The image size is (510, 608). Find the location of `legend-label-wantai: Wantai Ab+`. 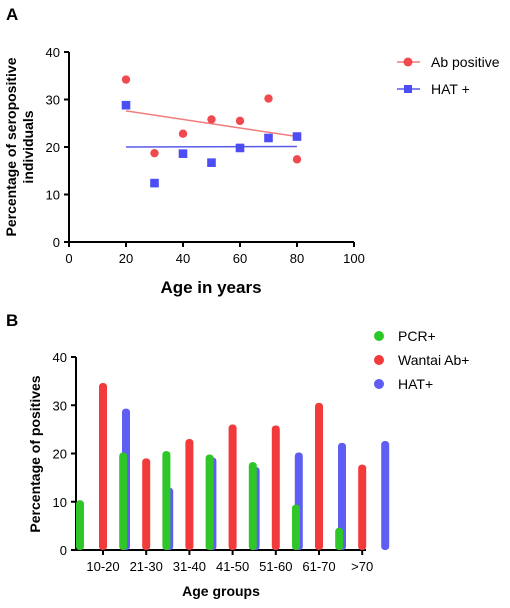

legend-label-wantai: Wantai Ab+ is located at coordinates (433, 360).